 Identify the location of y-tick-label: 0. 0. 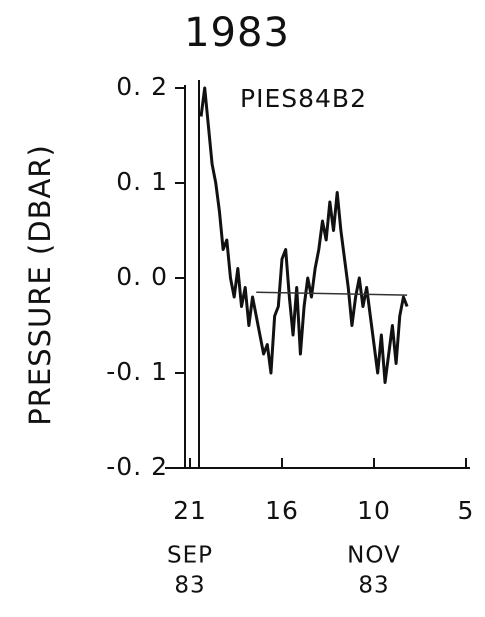
(142, 276).